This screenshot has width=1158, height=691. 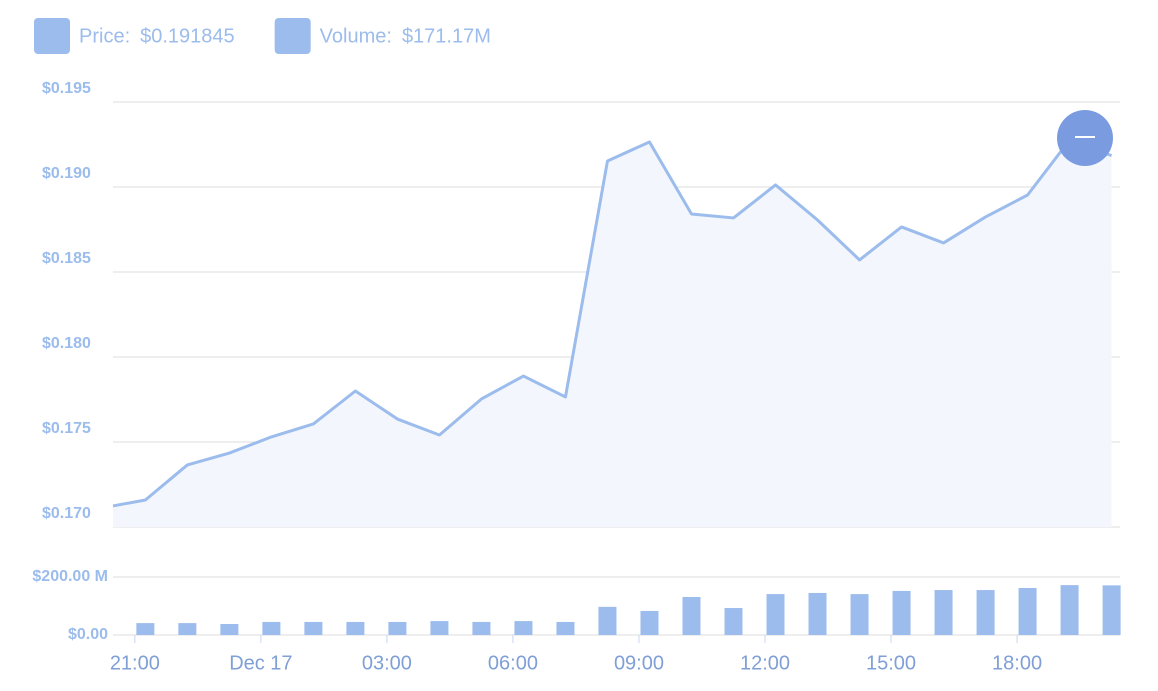 I want to click on y-tick-label: $0.00, so click(x=88, y=634).